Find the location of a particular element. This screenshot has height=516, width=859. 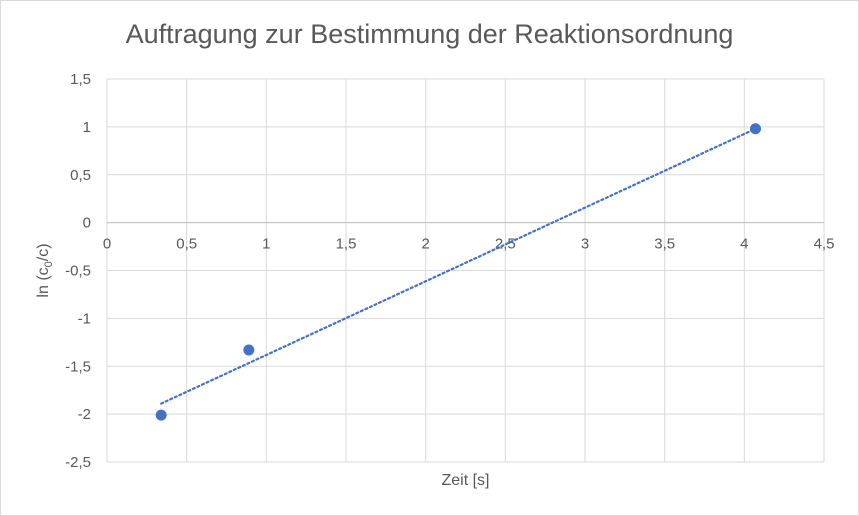

x-tick-label: 1,5 is located at coordinates (346, 244).